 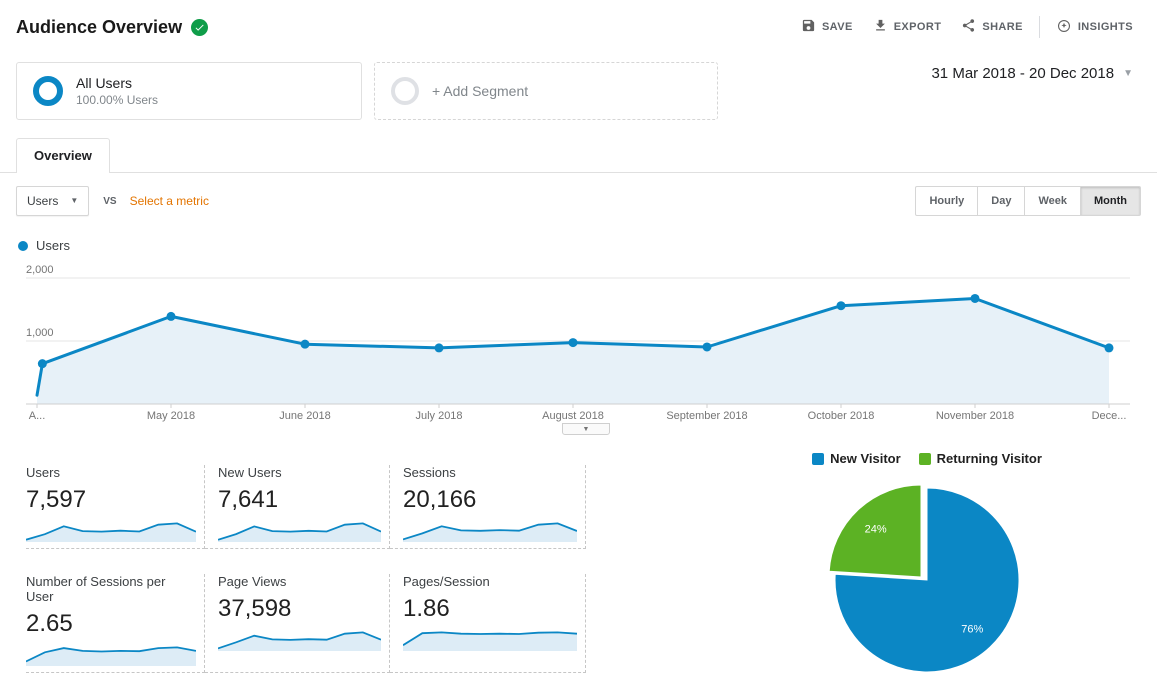 I want to click on x-axis-label: September 2018, so click(x=707, y=416).